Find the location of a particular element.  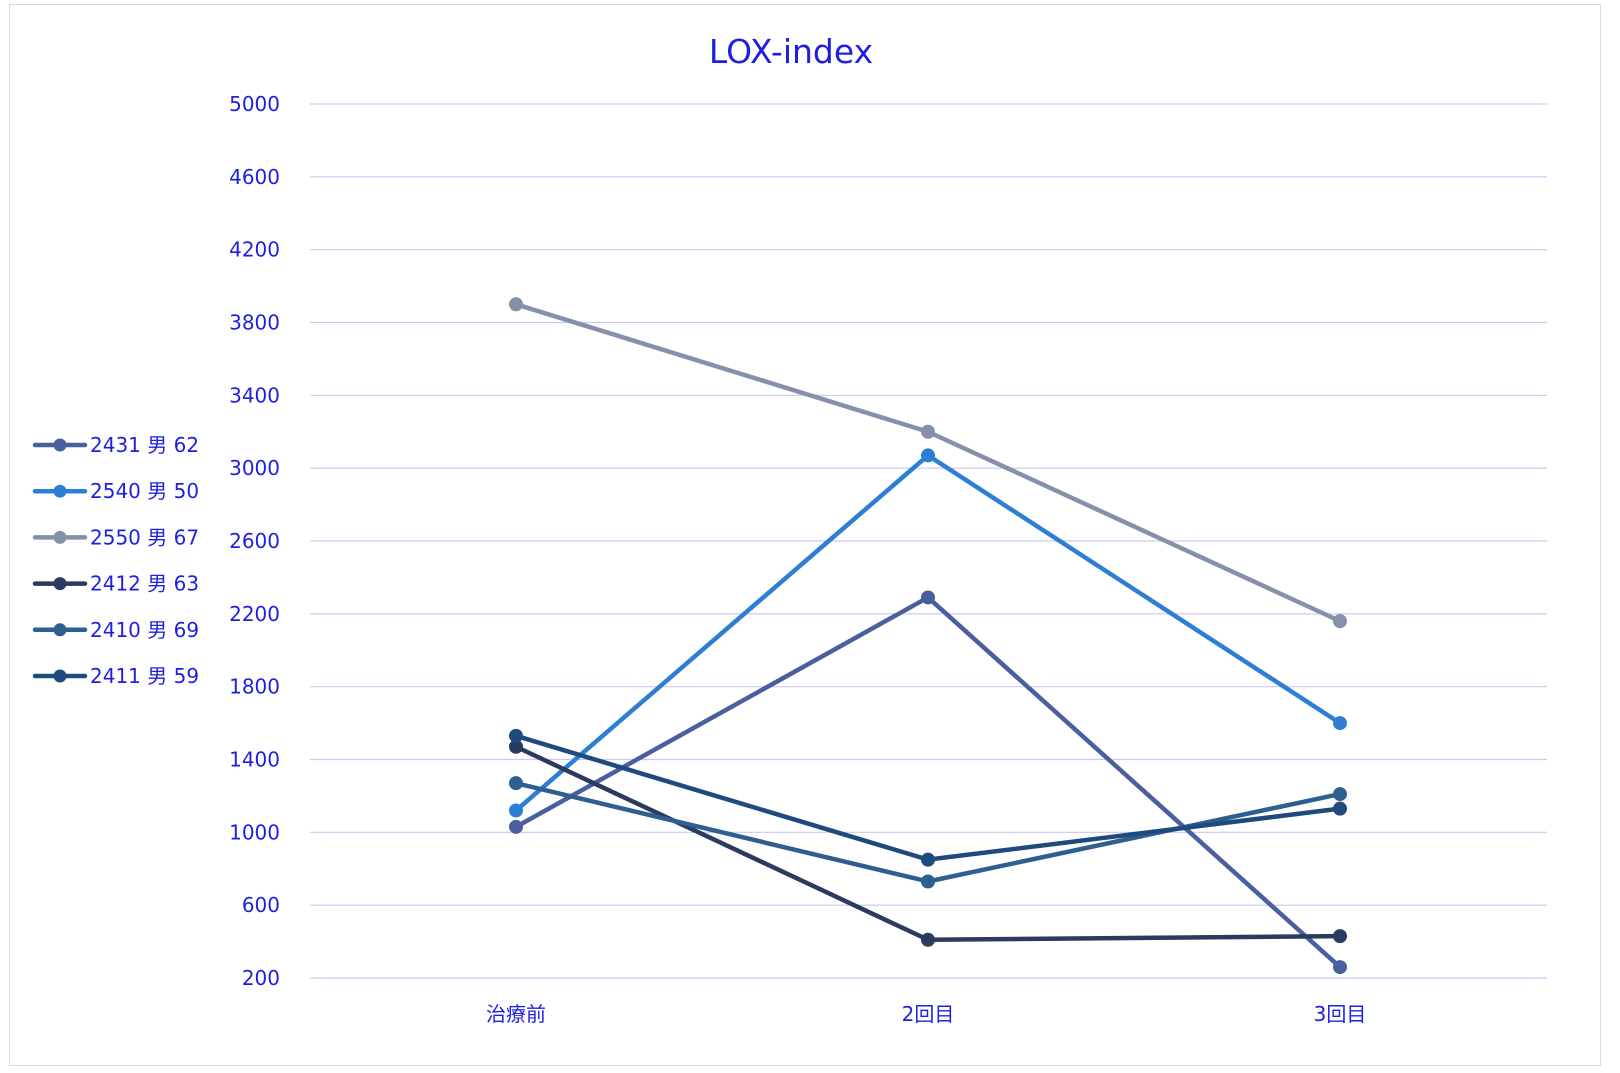

x-axis-ticks: 治療前 2回目 3回目 is located at coordinates (926, 1014).